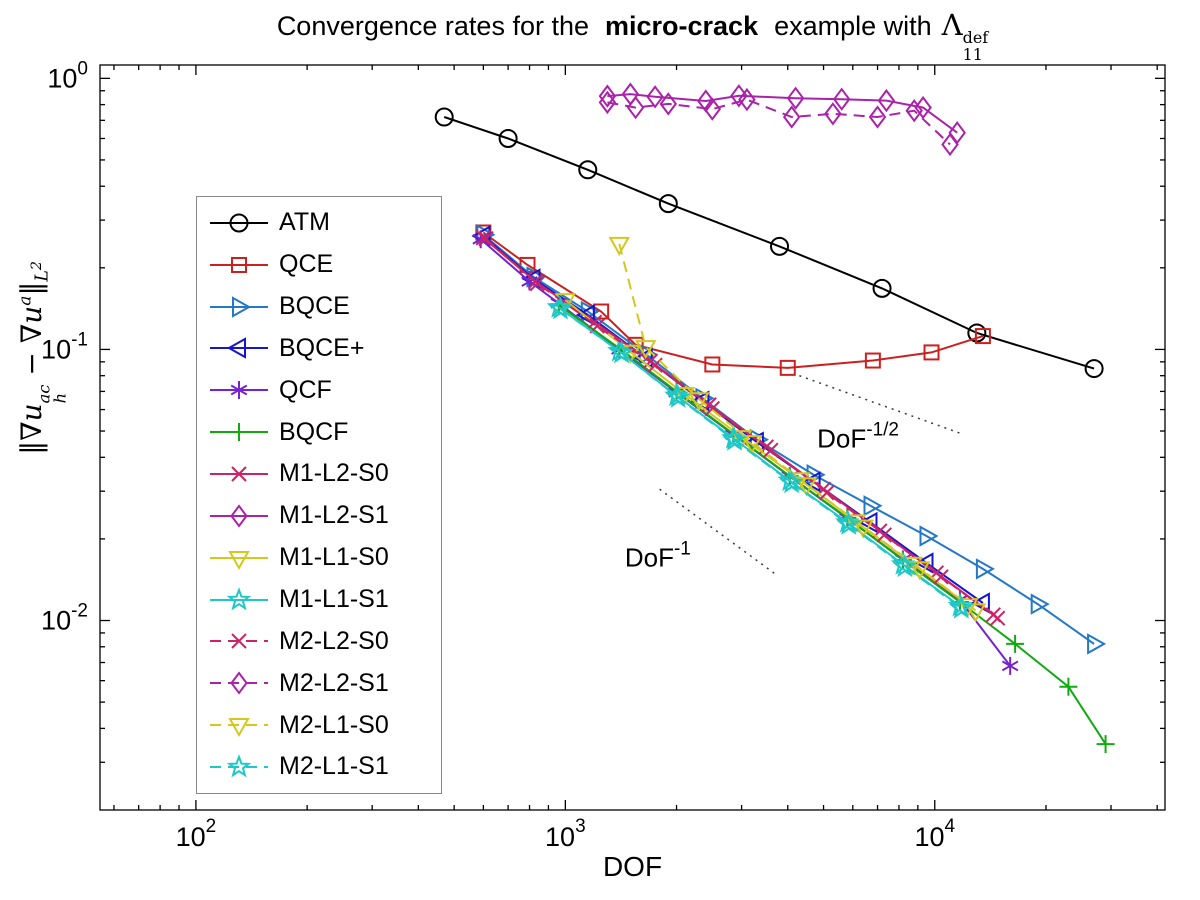 This screenshot has width=1200, height=900. Describe the element at coordinates (314, 431) in the screenshot. I see `legend-label: BQCF` at that location.